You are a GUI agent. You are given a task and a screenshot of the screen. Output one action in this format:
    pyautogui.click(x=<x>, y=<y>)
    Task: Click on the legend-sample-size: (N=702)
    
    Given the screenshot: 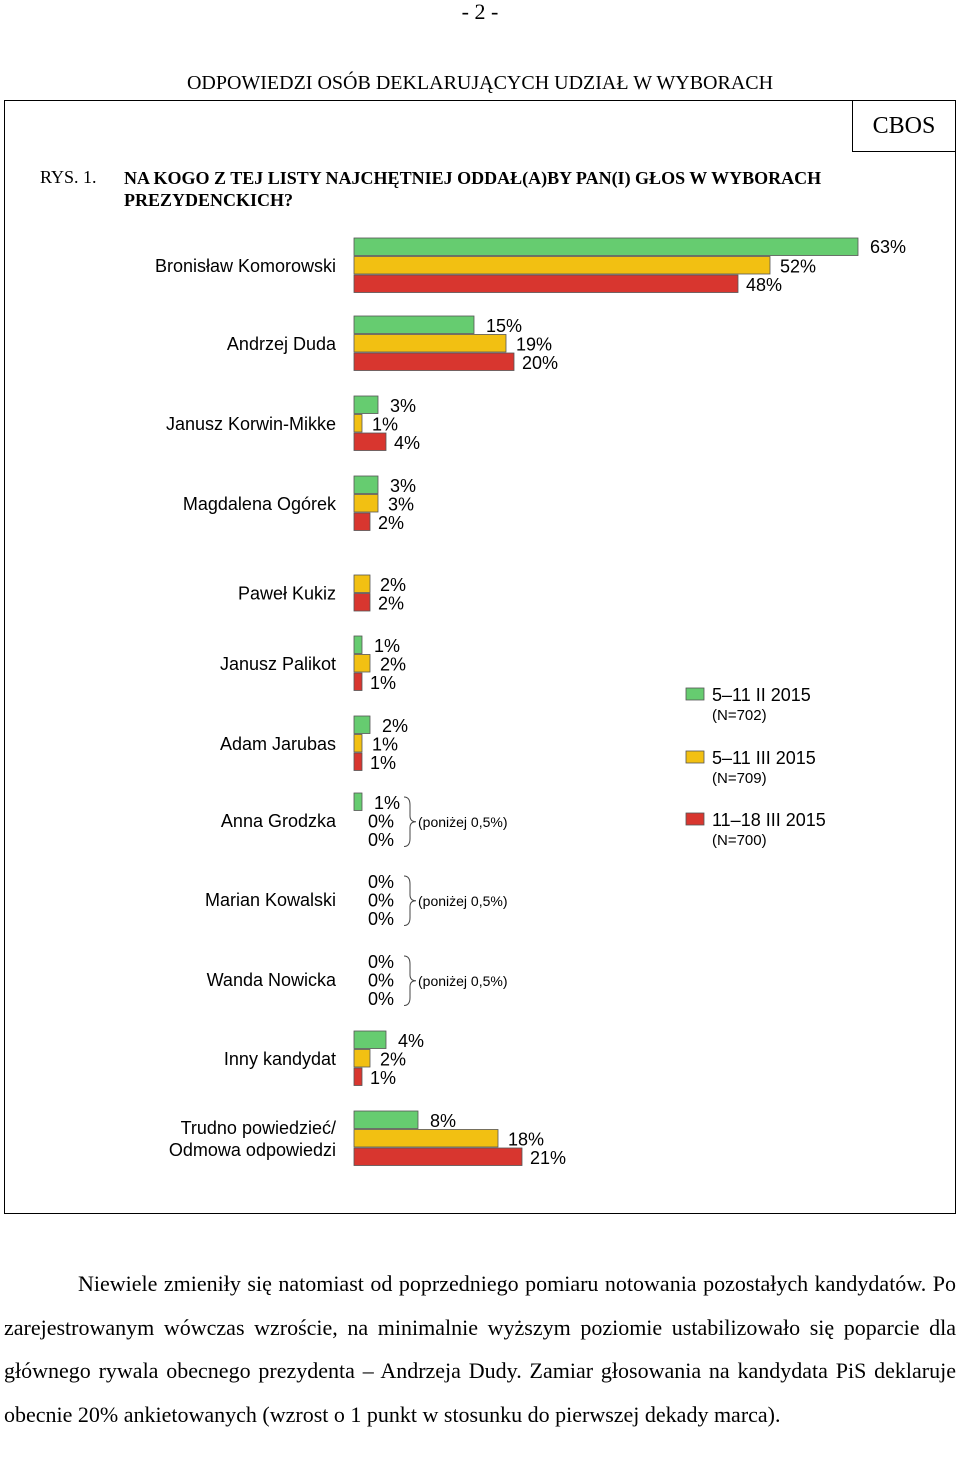 What is the action you would take?
    pyautogui.click(x=739, y=715)
    